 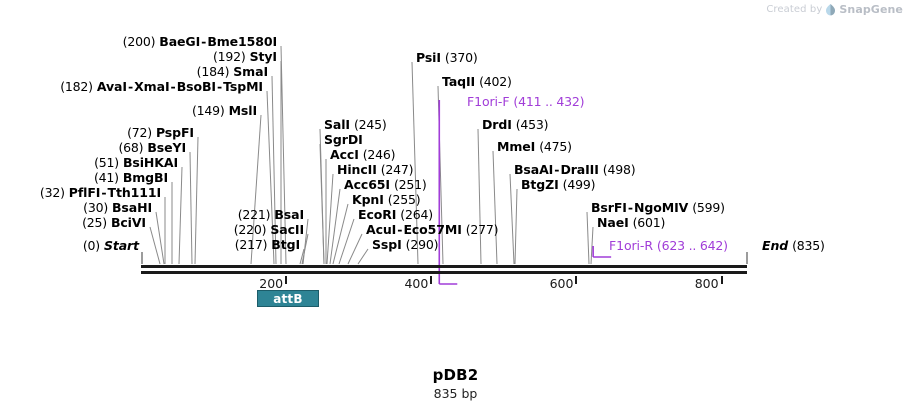 What do you see at coordinates (658, 207) in the screenshot?
I see `enzyme-label-bsrfi: BsrFI-NgoMIV (599)` at bounding box center [658, 207].